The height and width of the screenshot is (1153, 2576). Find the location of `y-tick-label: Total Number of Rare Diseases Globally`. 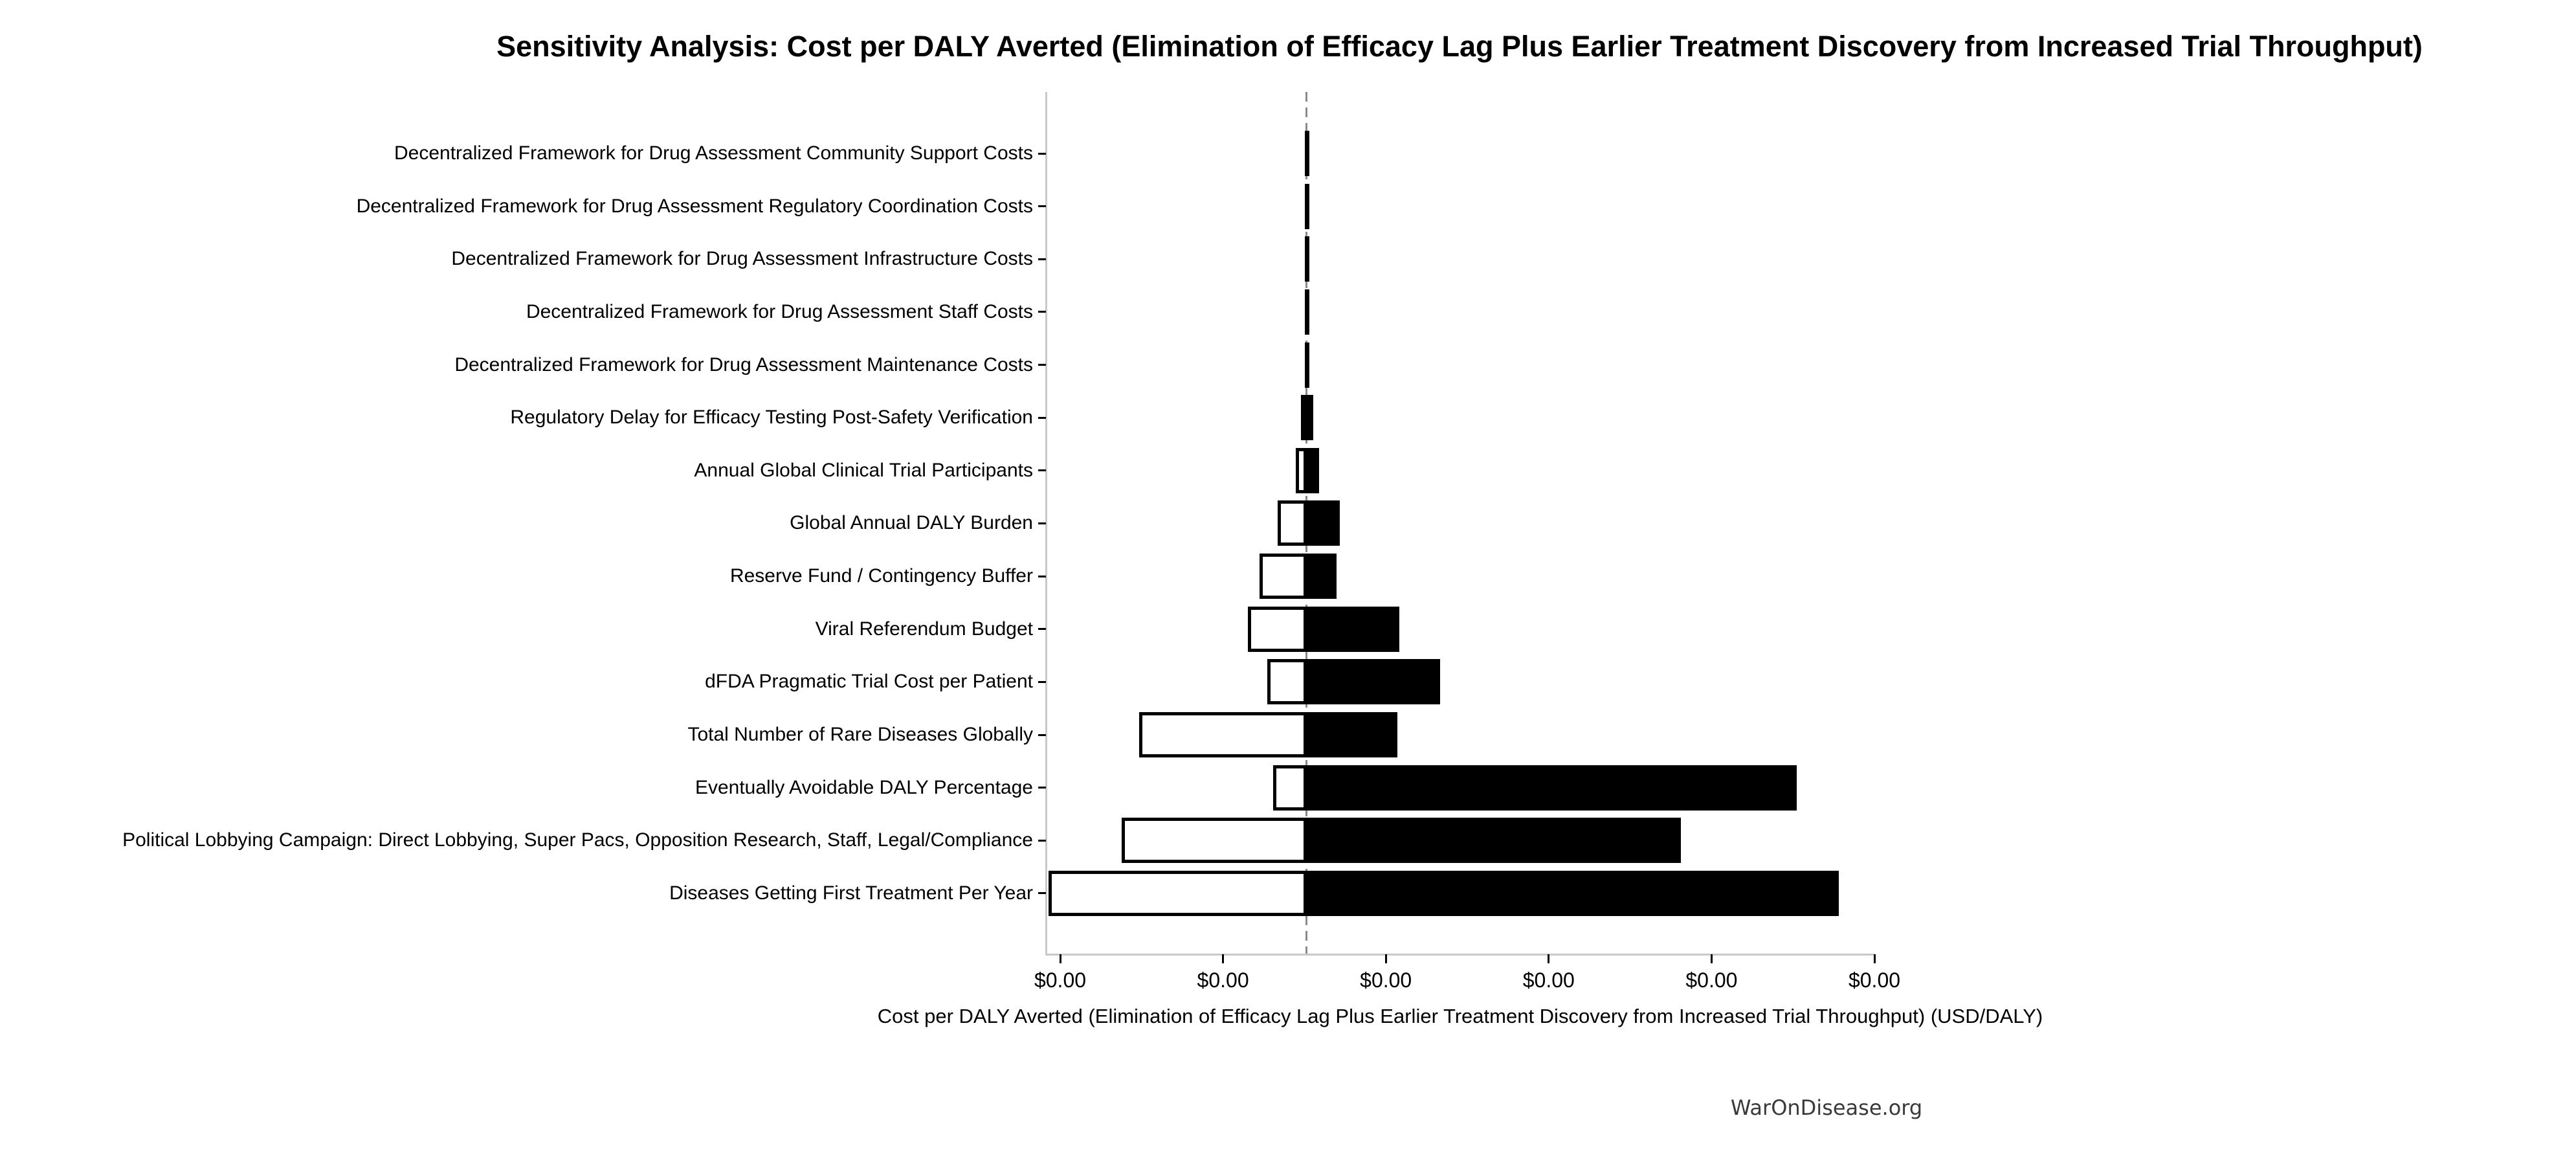

y-tick-label: Total Number of Rare Diseases Globally is located at coordinates (860, 735).